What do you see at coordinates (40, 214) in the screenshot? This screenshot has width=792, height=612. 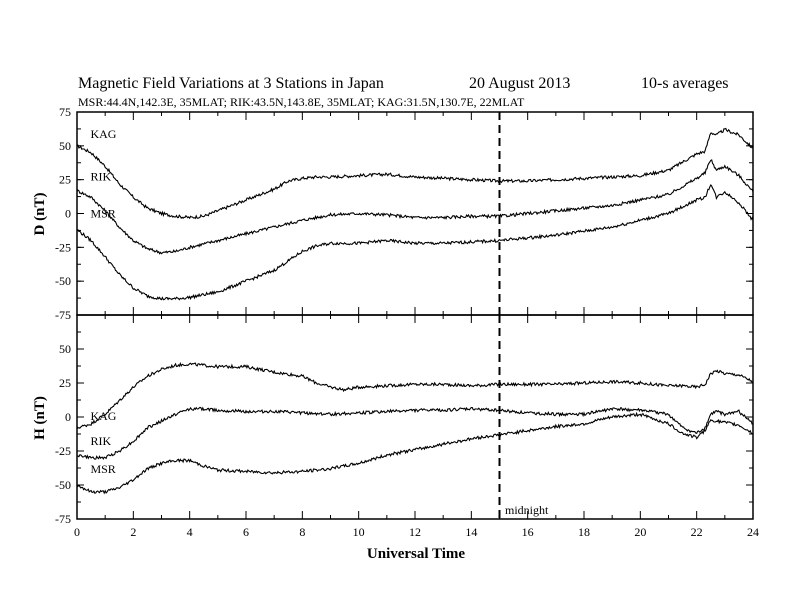 I see `y-axis-label-d: D (nT)` at bounding box center [40, 214].